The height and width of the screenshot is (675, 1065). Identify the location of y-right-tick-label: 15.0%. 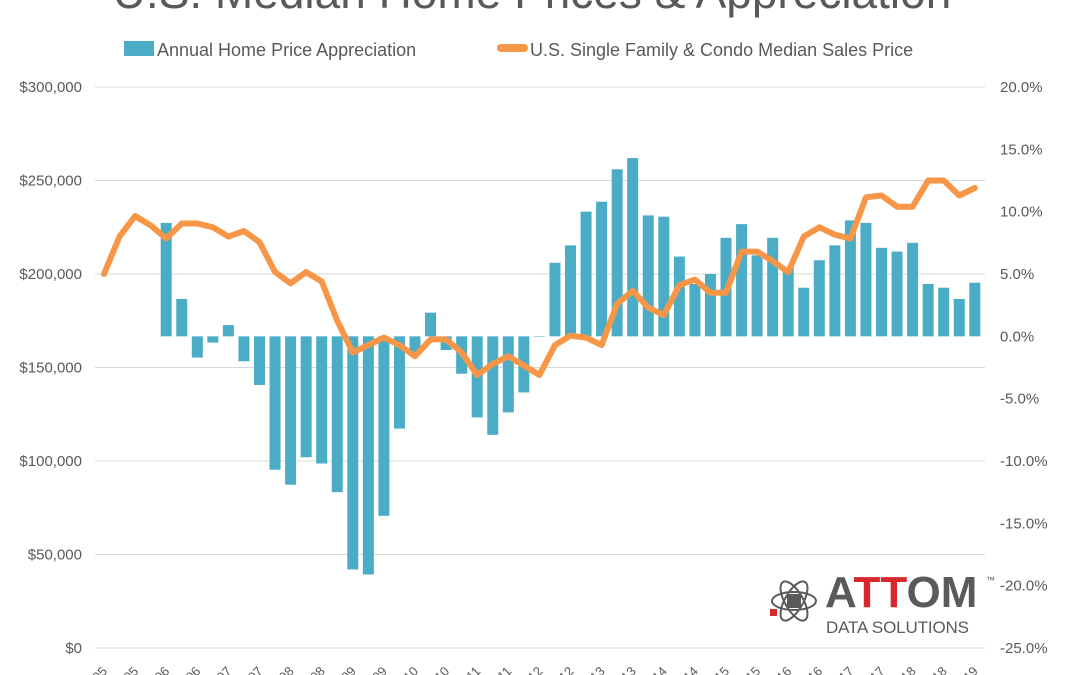
(1021, 149).